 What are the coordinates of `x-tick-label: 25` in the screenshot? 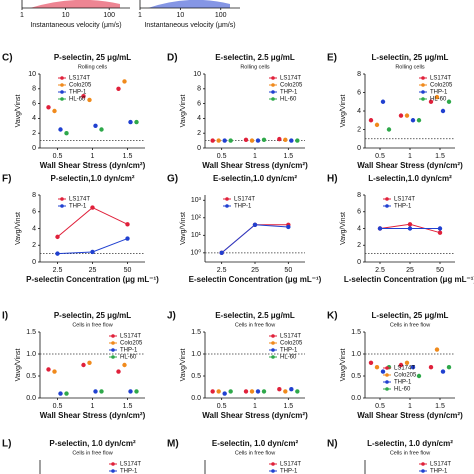 It's located at (410, 270).